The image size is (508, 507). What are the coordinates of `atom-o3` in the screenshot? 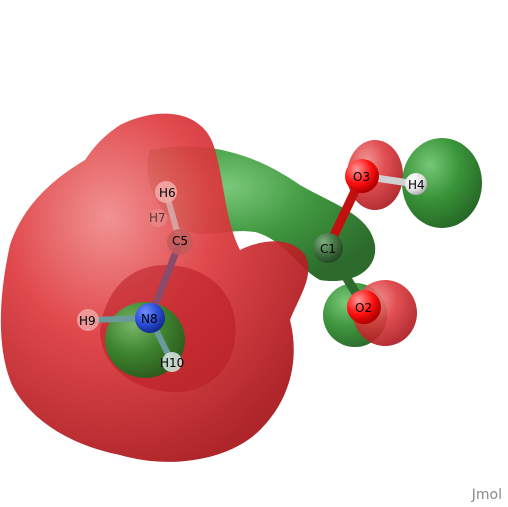 It's located at (362, 176).